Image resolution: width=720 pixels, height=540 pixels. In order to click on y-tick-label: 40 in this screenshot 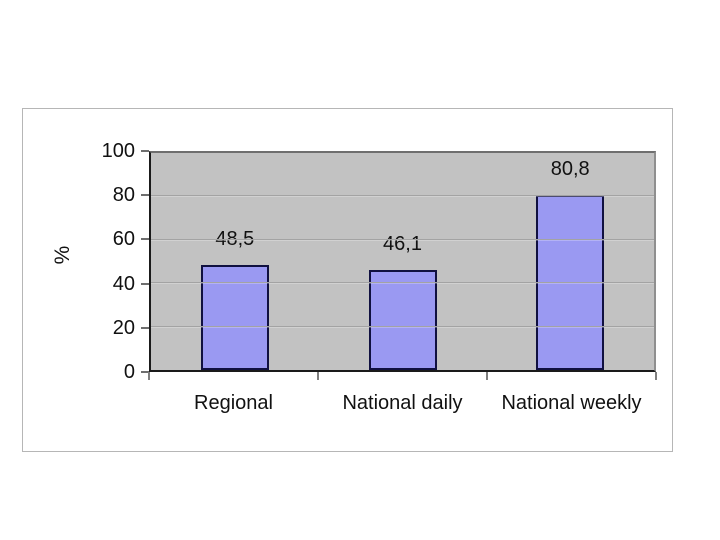, I will do `click(123, 283)`.